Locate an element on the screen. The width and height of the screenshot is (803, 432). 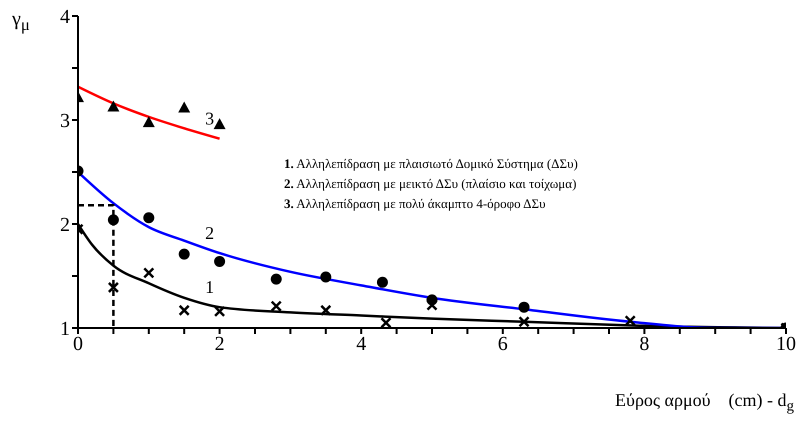
x-tick-label: 8 is located at coordinates (644, 344).